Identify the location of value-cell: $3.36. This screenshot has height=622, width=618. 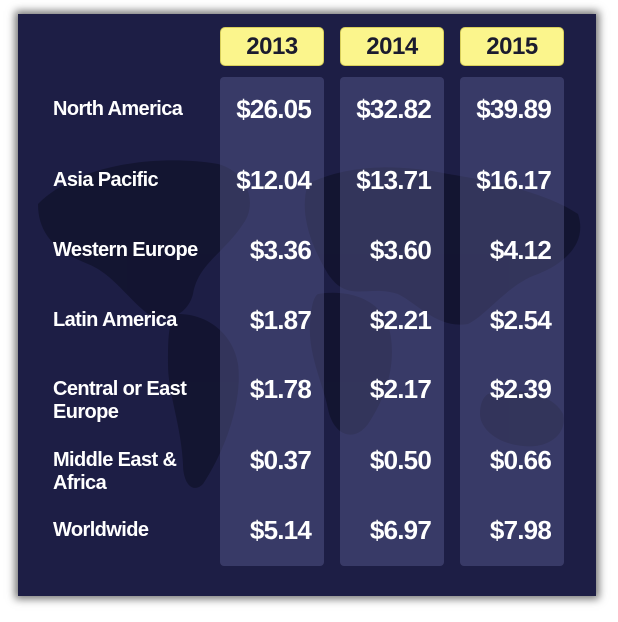
(280, 250).